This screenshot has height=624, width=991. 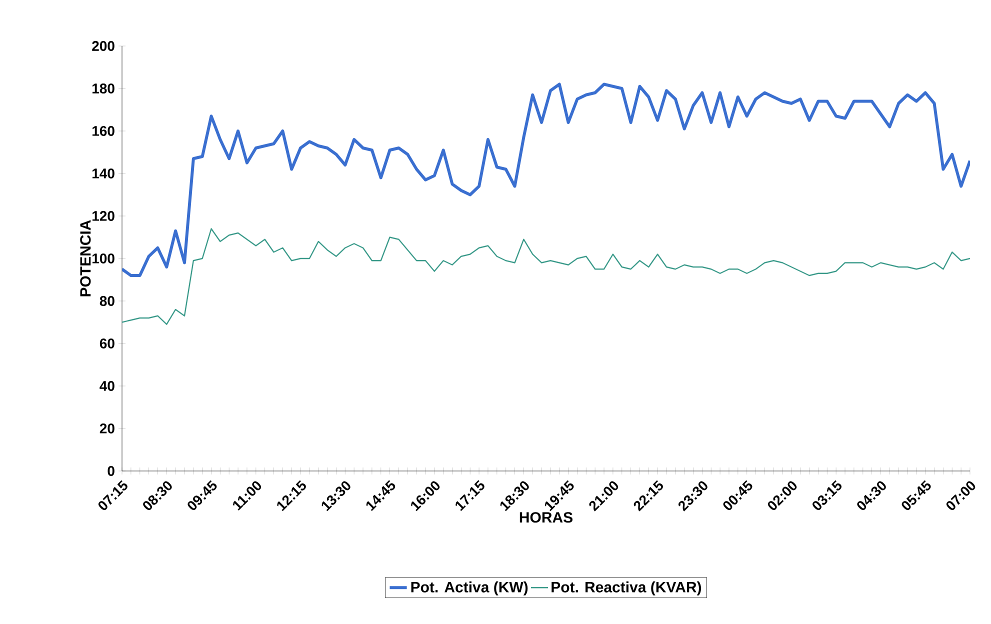 What do you see at coordinates (103, 131) in the screenshot?
I see `y-tick-label: 160` at bounding box center [103, 131].